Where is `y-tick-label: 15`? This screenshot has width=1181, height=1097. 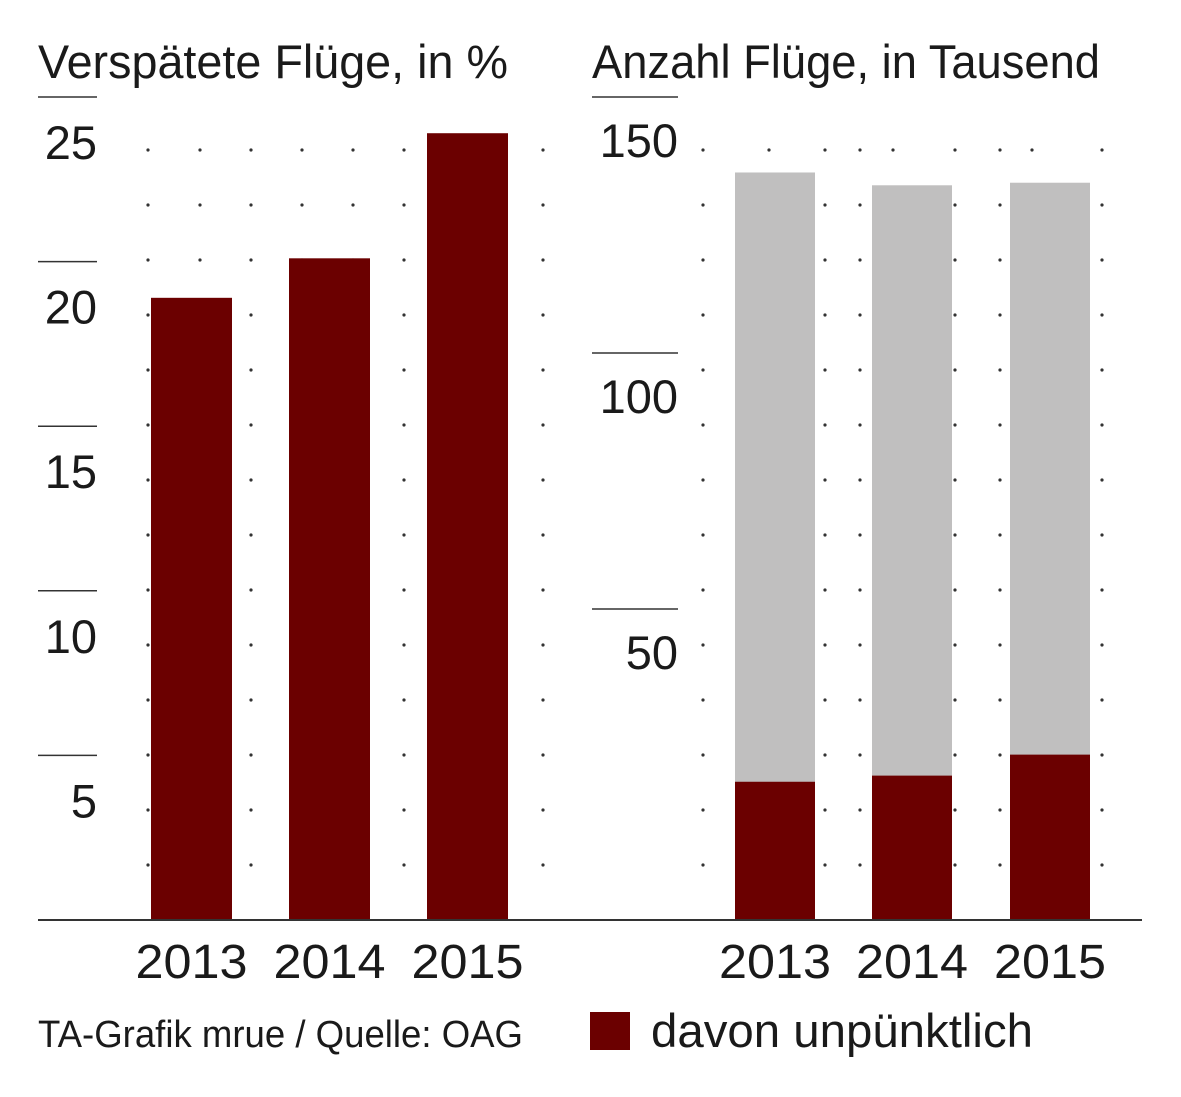 y-tick-label: 15 is located at coordinates (71, 471).